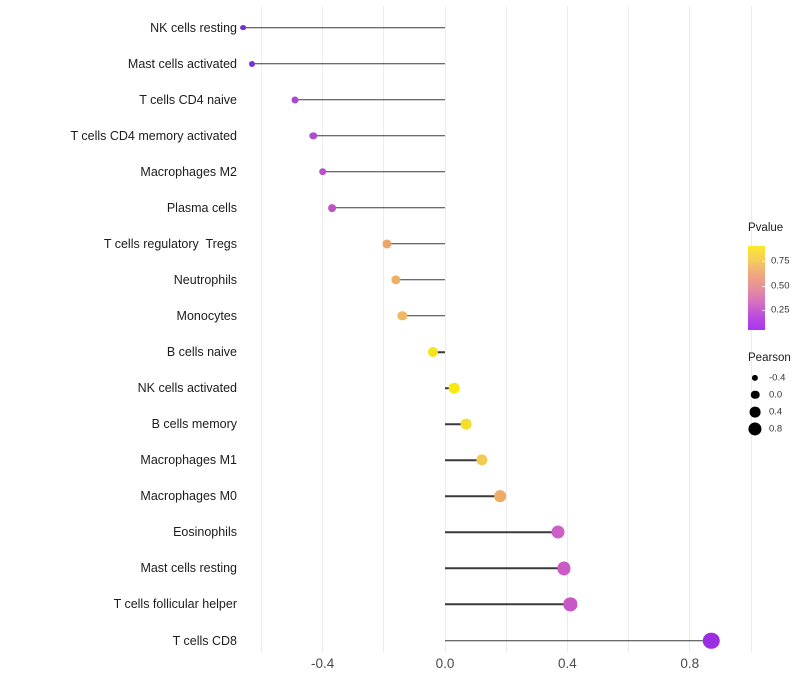  I want to click on y-axis-label: Macrophages M1, so click(188, 459).